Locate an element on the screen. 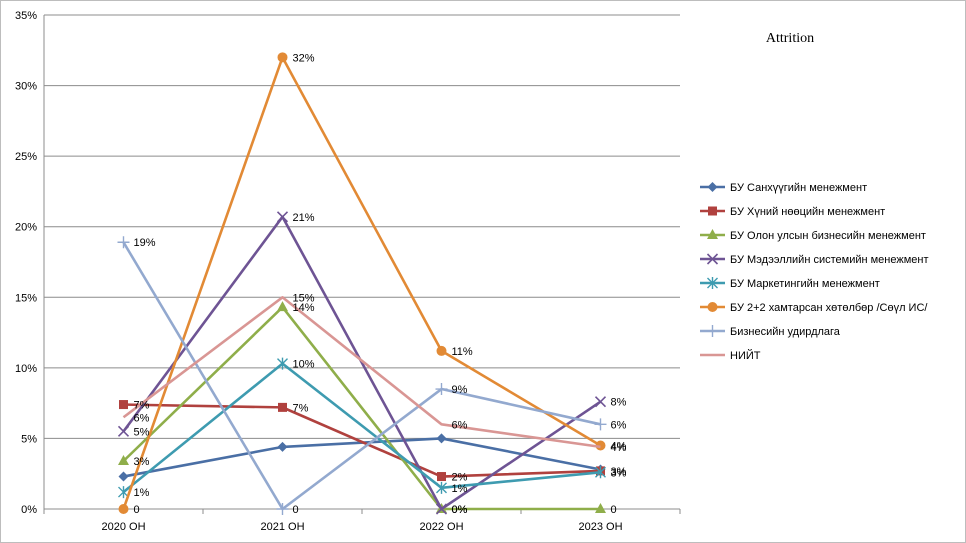  data-label: 15% is located at coordinates (304, 298).